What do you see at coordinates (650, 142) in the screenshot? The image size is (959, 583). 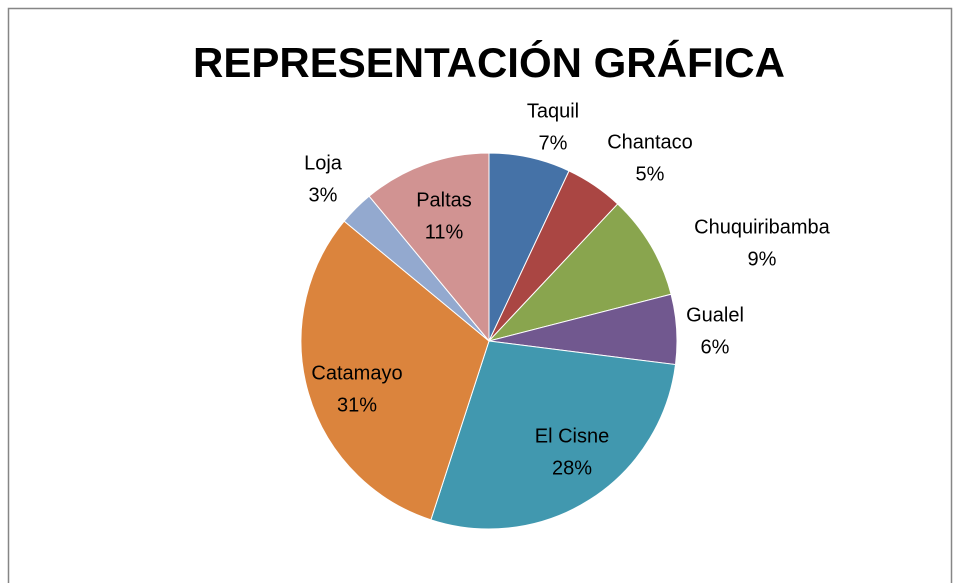 I see `slice-label: Chantaco` at bounding box center [650, 142].